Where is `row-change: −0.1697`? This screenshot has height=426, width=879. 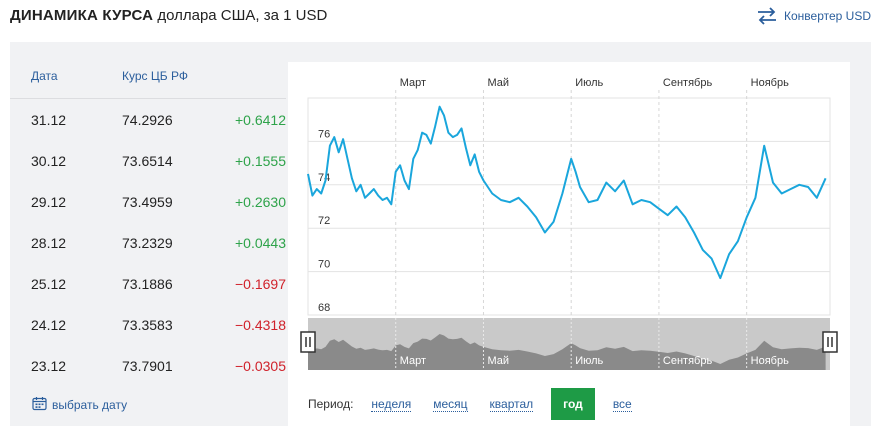 row-change: −0.1697 is located at coordinates (260, 284).